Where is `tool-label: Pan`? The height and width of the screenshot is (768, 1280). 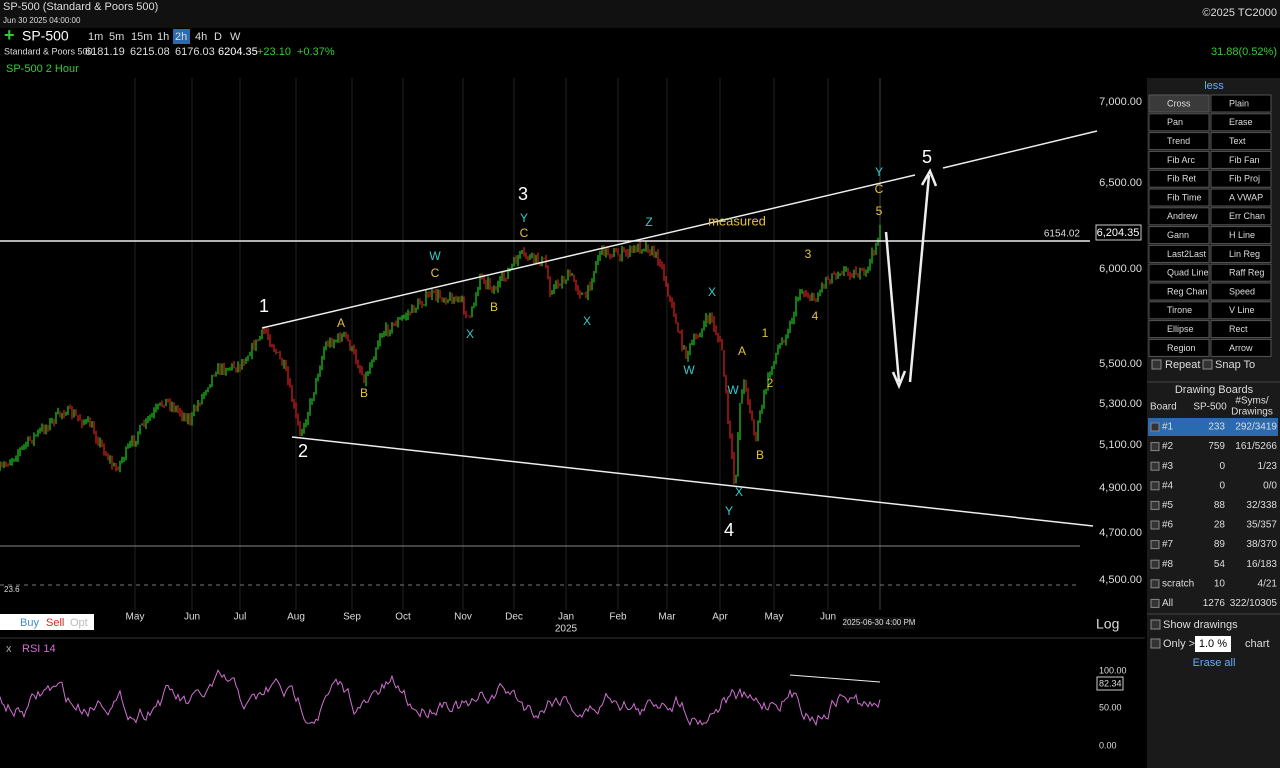
tool-label: Pan is located at coordinates (1175, 122).